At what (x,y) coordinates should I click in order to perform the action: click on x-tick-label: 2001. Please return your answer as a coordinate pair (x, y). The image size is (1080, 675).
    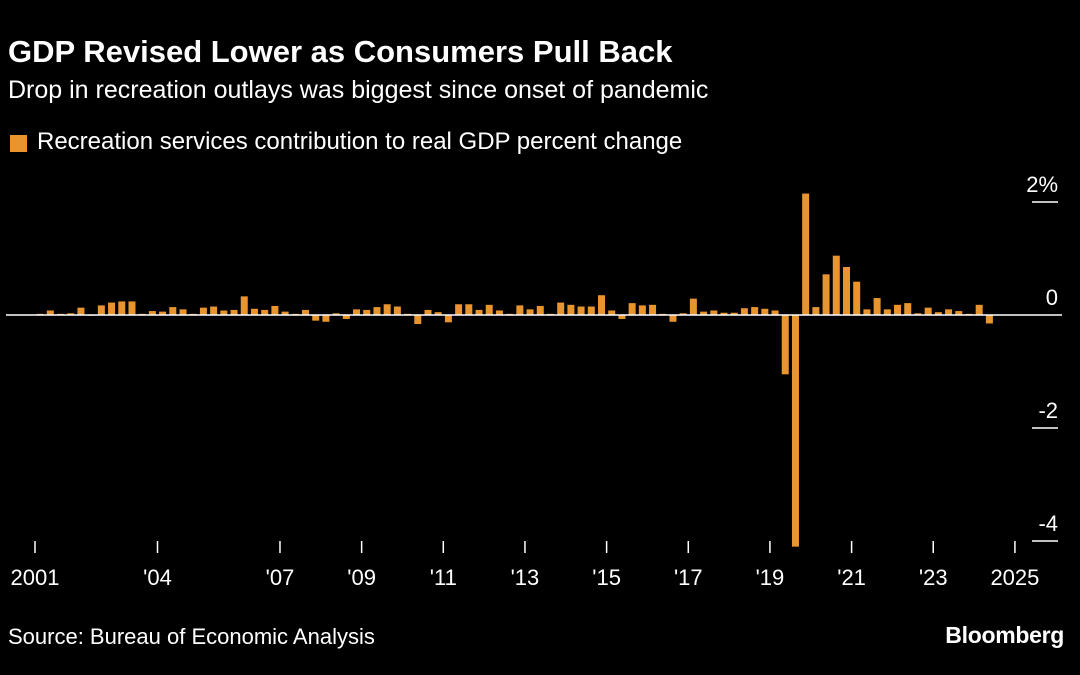
    Looking at the image, I should click on (35, 577).